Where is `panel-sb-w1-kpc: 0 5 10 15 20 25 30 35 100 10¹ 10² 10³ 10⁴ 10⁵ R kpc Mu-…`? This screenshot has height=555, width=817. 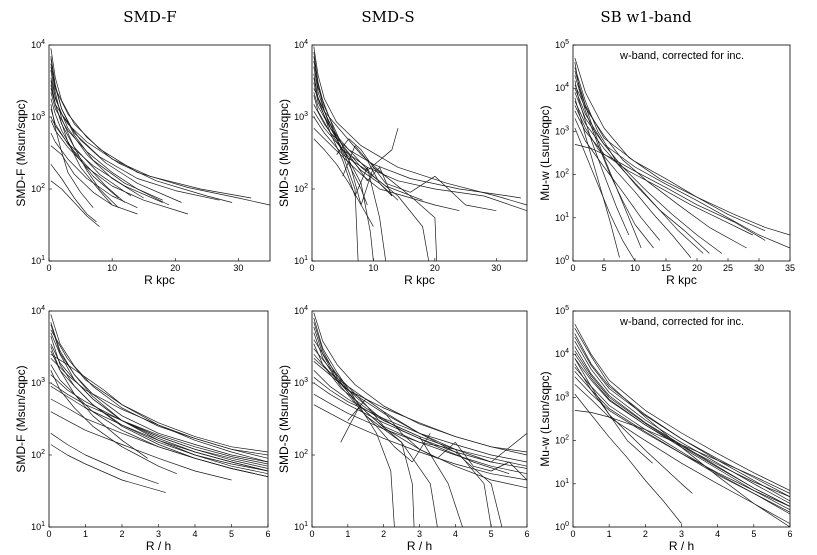 panel-sb-w1-kpc: 0 5 10 15 20 25 30 35 100 10¹ 10² 10³ 10⁴ 10⁵ R kpc Mu-… is located at coordinates (666, 163).